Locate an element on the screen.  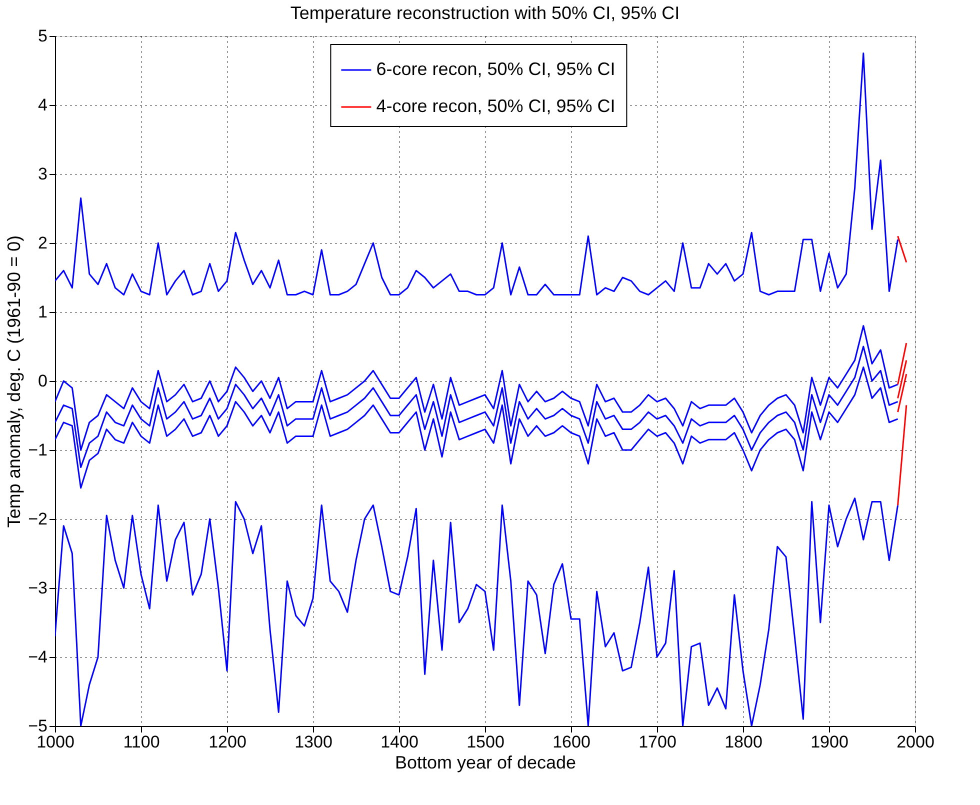
y-tick-label: 2 is located at coordinates (43, 243).